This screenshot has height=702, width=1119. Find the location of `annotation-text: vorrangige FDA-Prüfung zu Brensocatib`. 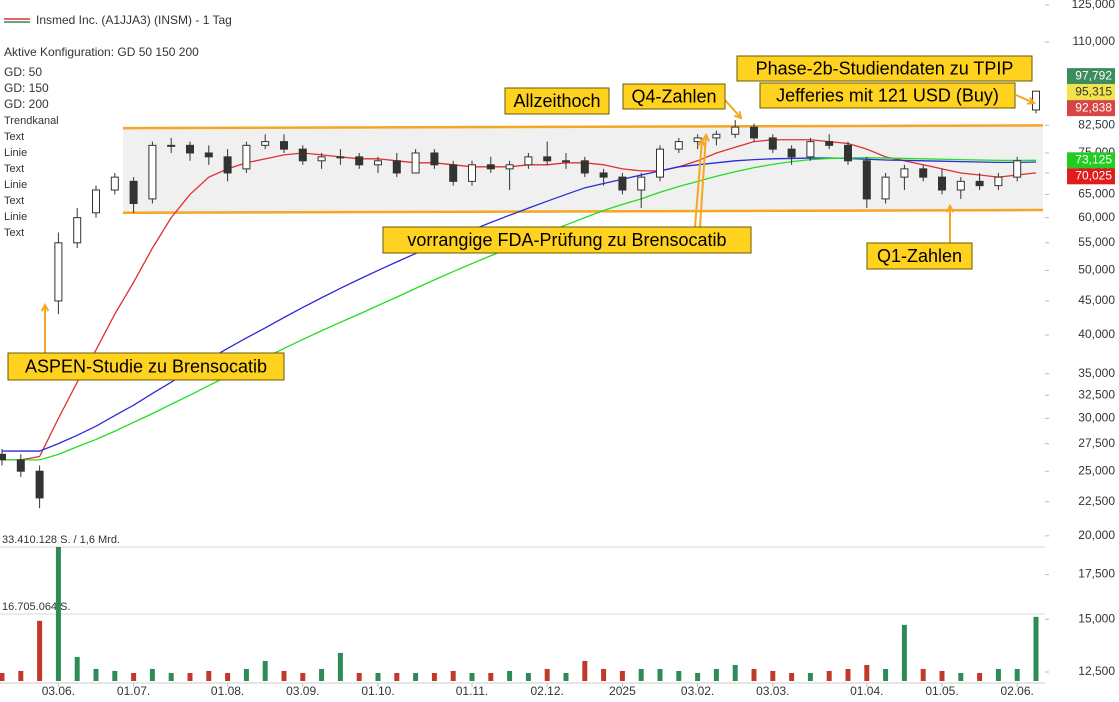

annotation-text: vorrangige FDA-Prüfung zu Brensocatib is located at coordinates (566, 240).